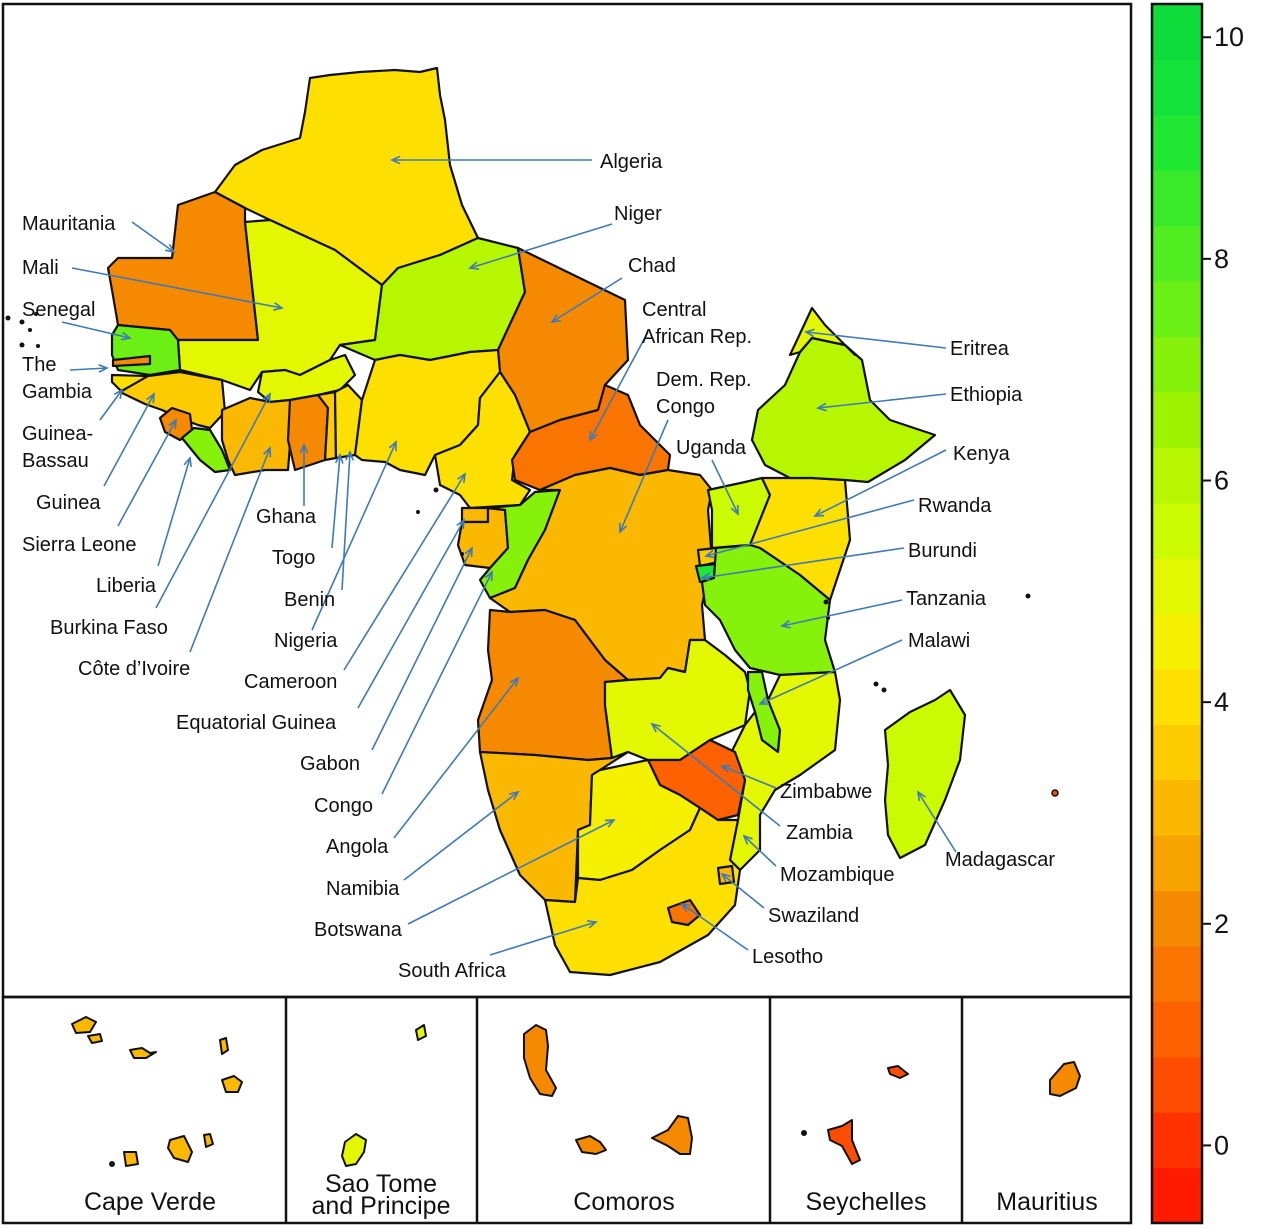 The width and height of the screenshot is (1280, 1228). Describe the element at coordinates (134, 669) in the screenshot. I see `label-cote-divoire: Côte d’Ivoire` at that location.